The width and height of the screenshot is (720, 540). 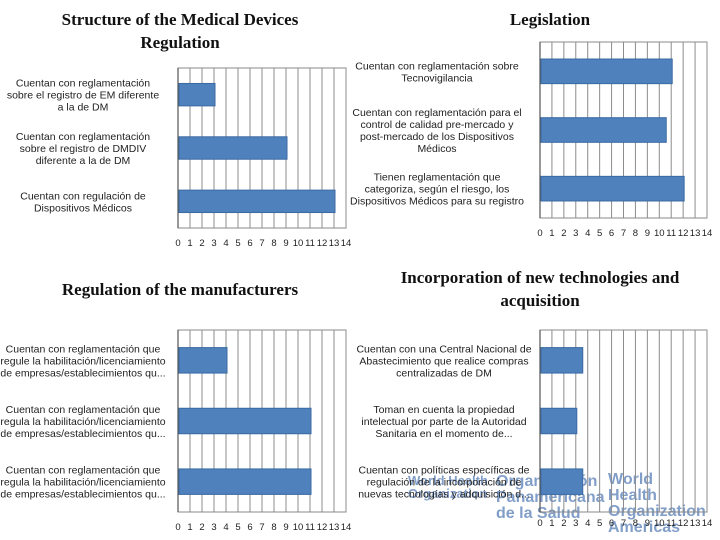 I want to click on tick-label-2-14: 14, so click(x=346, y=527).